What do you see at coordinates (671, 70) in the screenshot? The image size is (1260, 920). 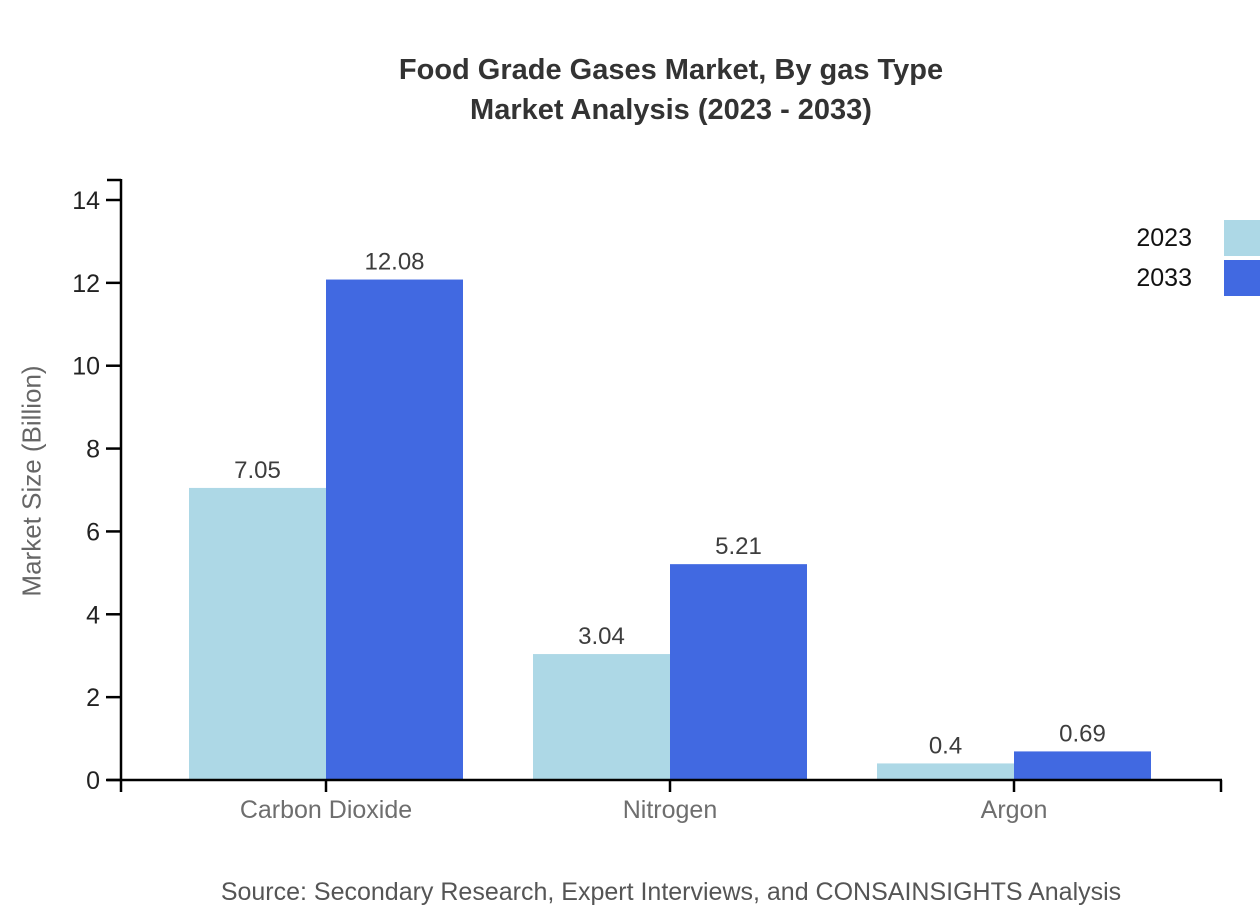 I see `chart-title-line1: Food Grade Gases Market, By gas Type` at bounding box center [671, 70].